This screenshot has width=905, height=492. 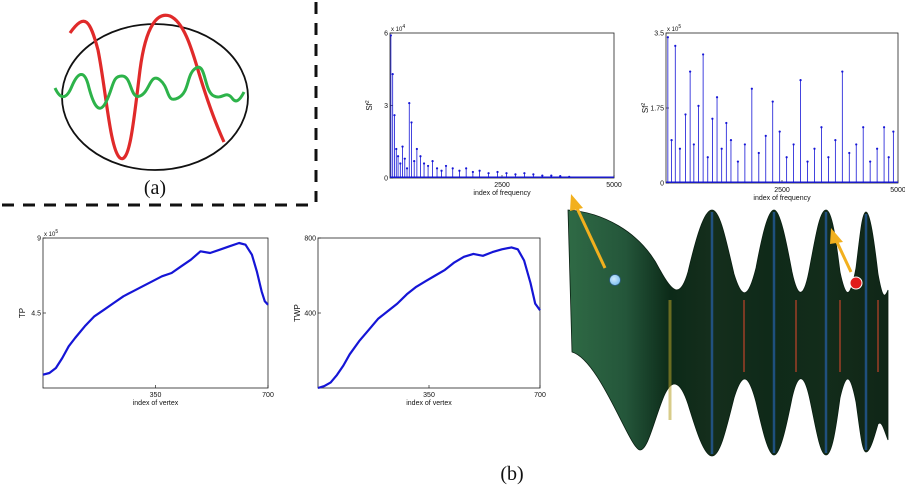 I want to click on panel-a: (a), so click(x=160, y=104).